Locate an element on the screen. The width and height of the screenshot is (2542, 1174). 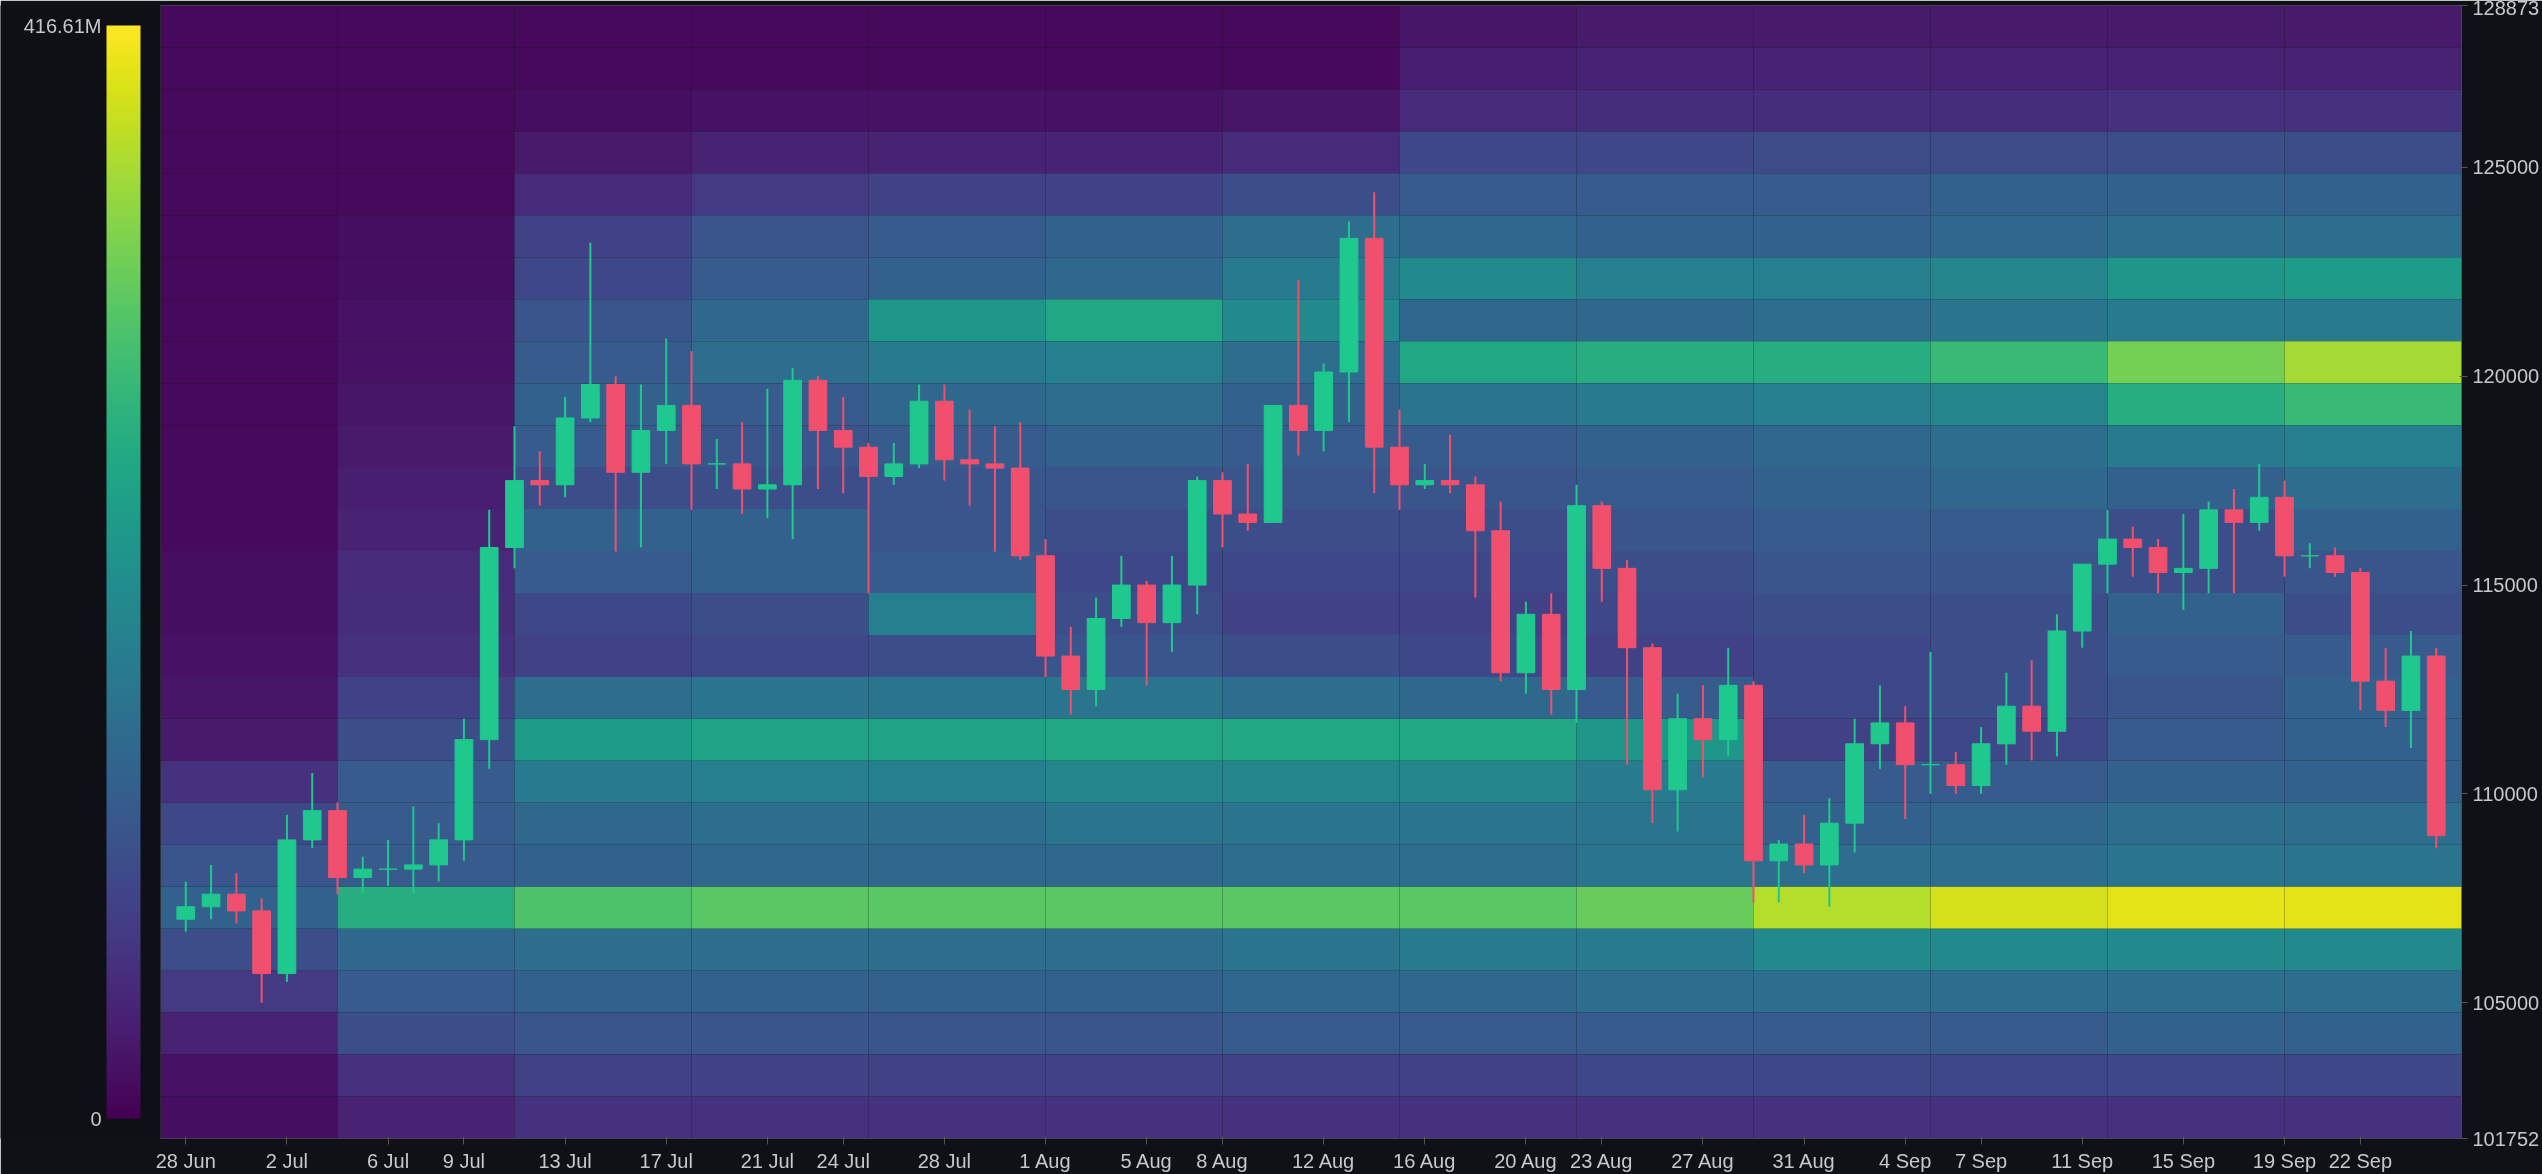
x-tick-label: 2 Jul is located at coordinates (287, 1160).